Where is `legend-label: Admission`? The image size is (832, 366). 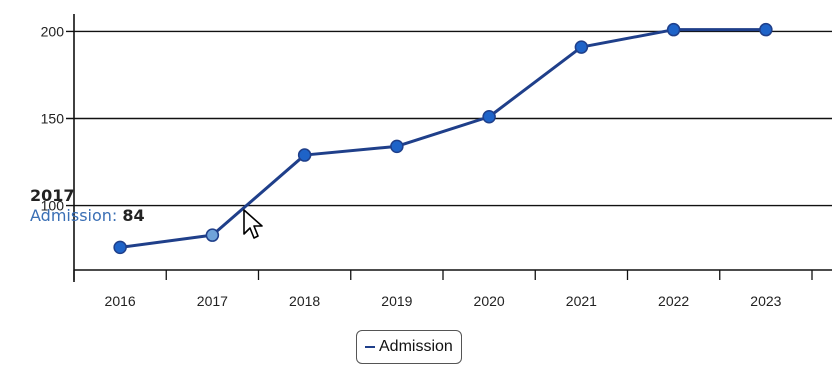
legend-label: Admission is located at coordinates (416, 346).